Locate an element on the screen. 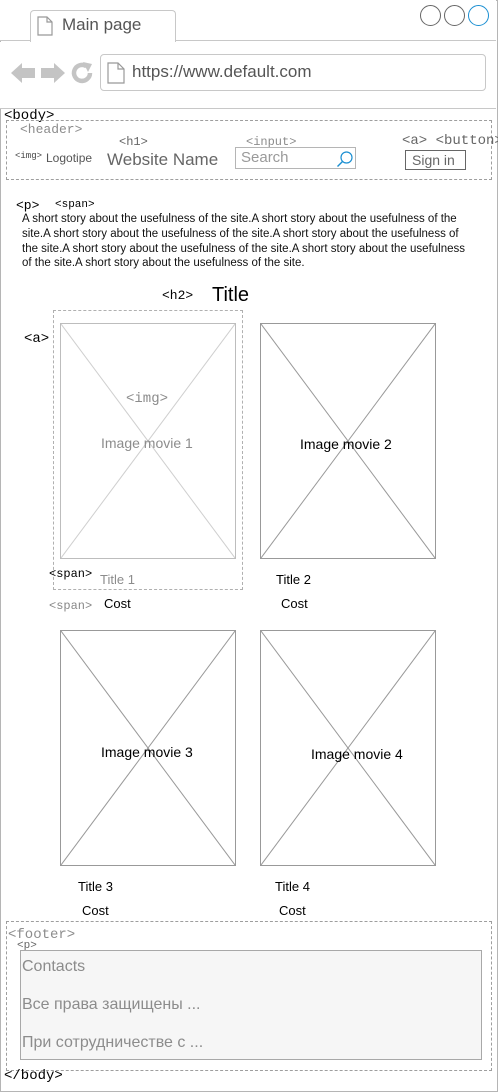  tab-title: Main page is located at coordinates (102, 24).